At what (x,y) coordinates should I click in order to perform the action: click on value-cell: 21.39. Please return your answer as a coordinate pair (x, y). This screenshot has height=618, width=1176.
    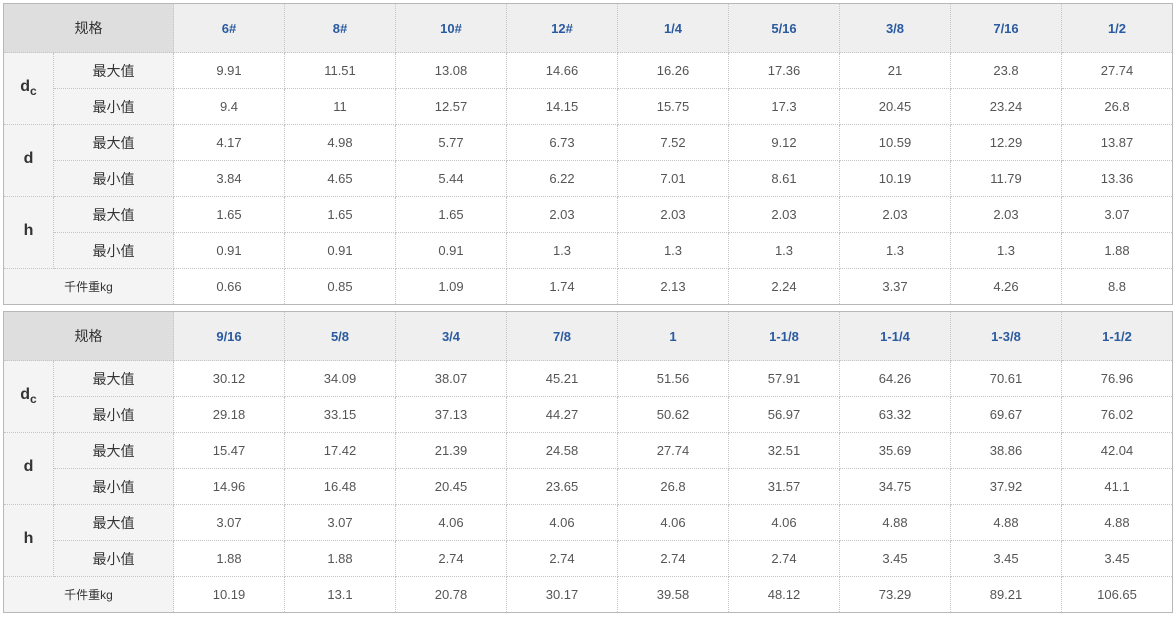
    Looking at the image, I should click on (451, 450).